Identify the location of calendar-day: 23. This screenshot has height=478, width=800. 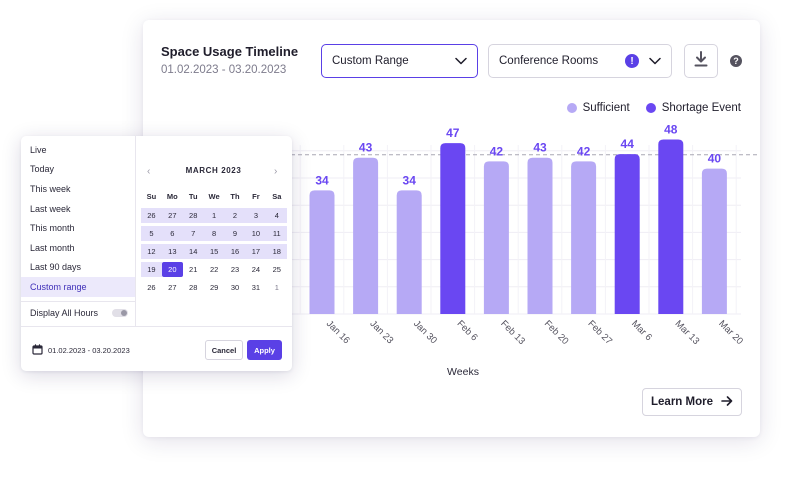
(235, 269).